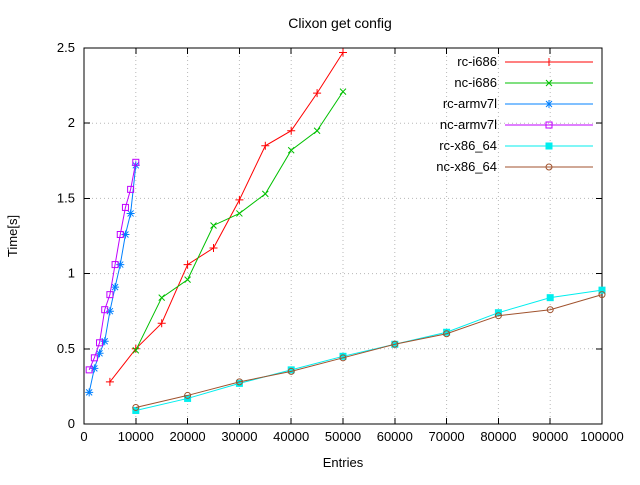 This screenshot has width=640, height=485. Describe the element at coordinates (291, 436) in the screenshot. I see `x-tick-label: 40000` at that location.